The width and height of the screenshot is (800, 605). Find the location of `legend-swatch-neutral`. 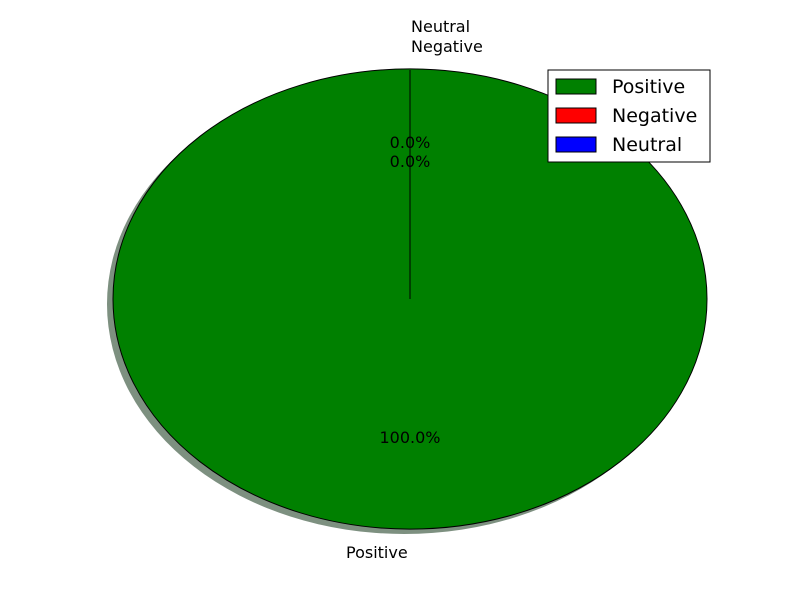

legend-swatch-neutral is located at coordinates (576, 144).